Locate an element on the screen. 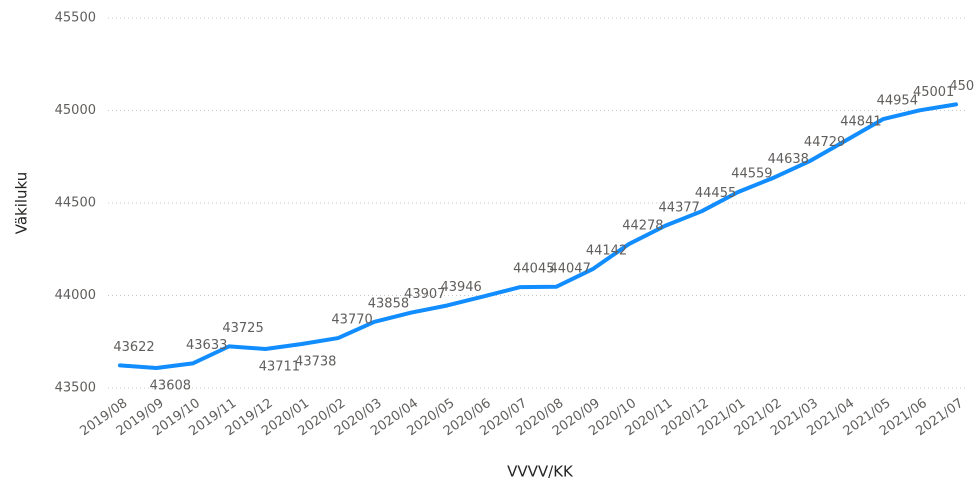 This screenshot has height=486, width=974. data-label: 44638 is located at coordinates (788, 159).